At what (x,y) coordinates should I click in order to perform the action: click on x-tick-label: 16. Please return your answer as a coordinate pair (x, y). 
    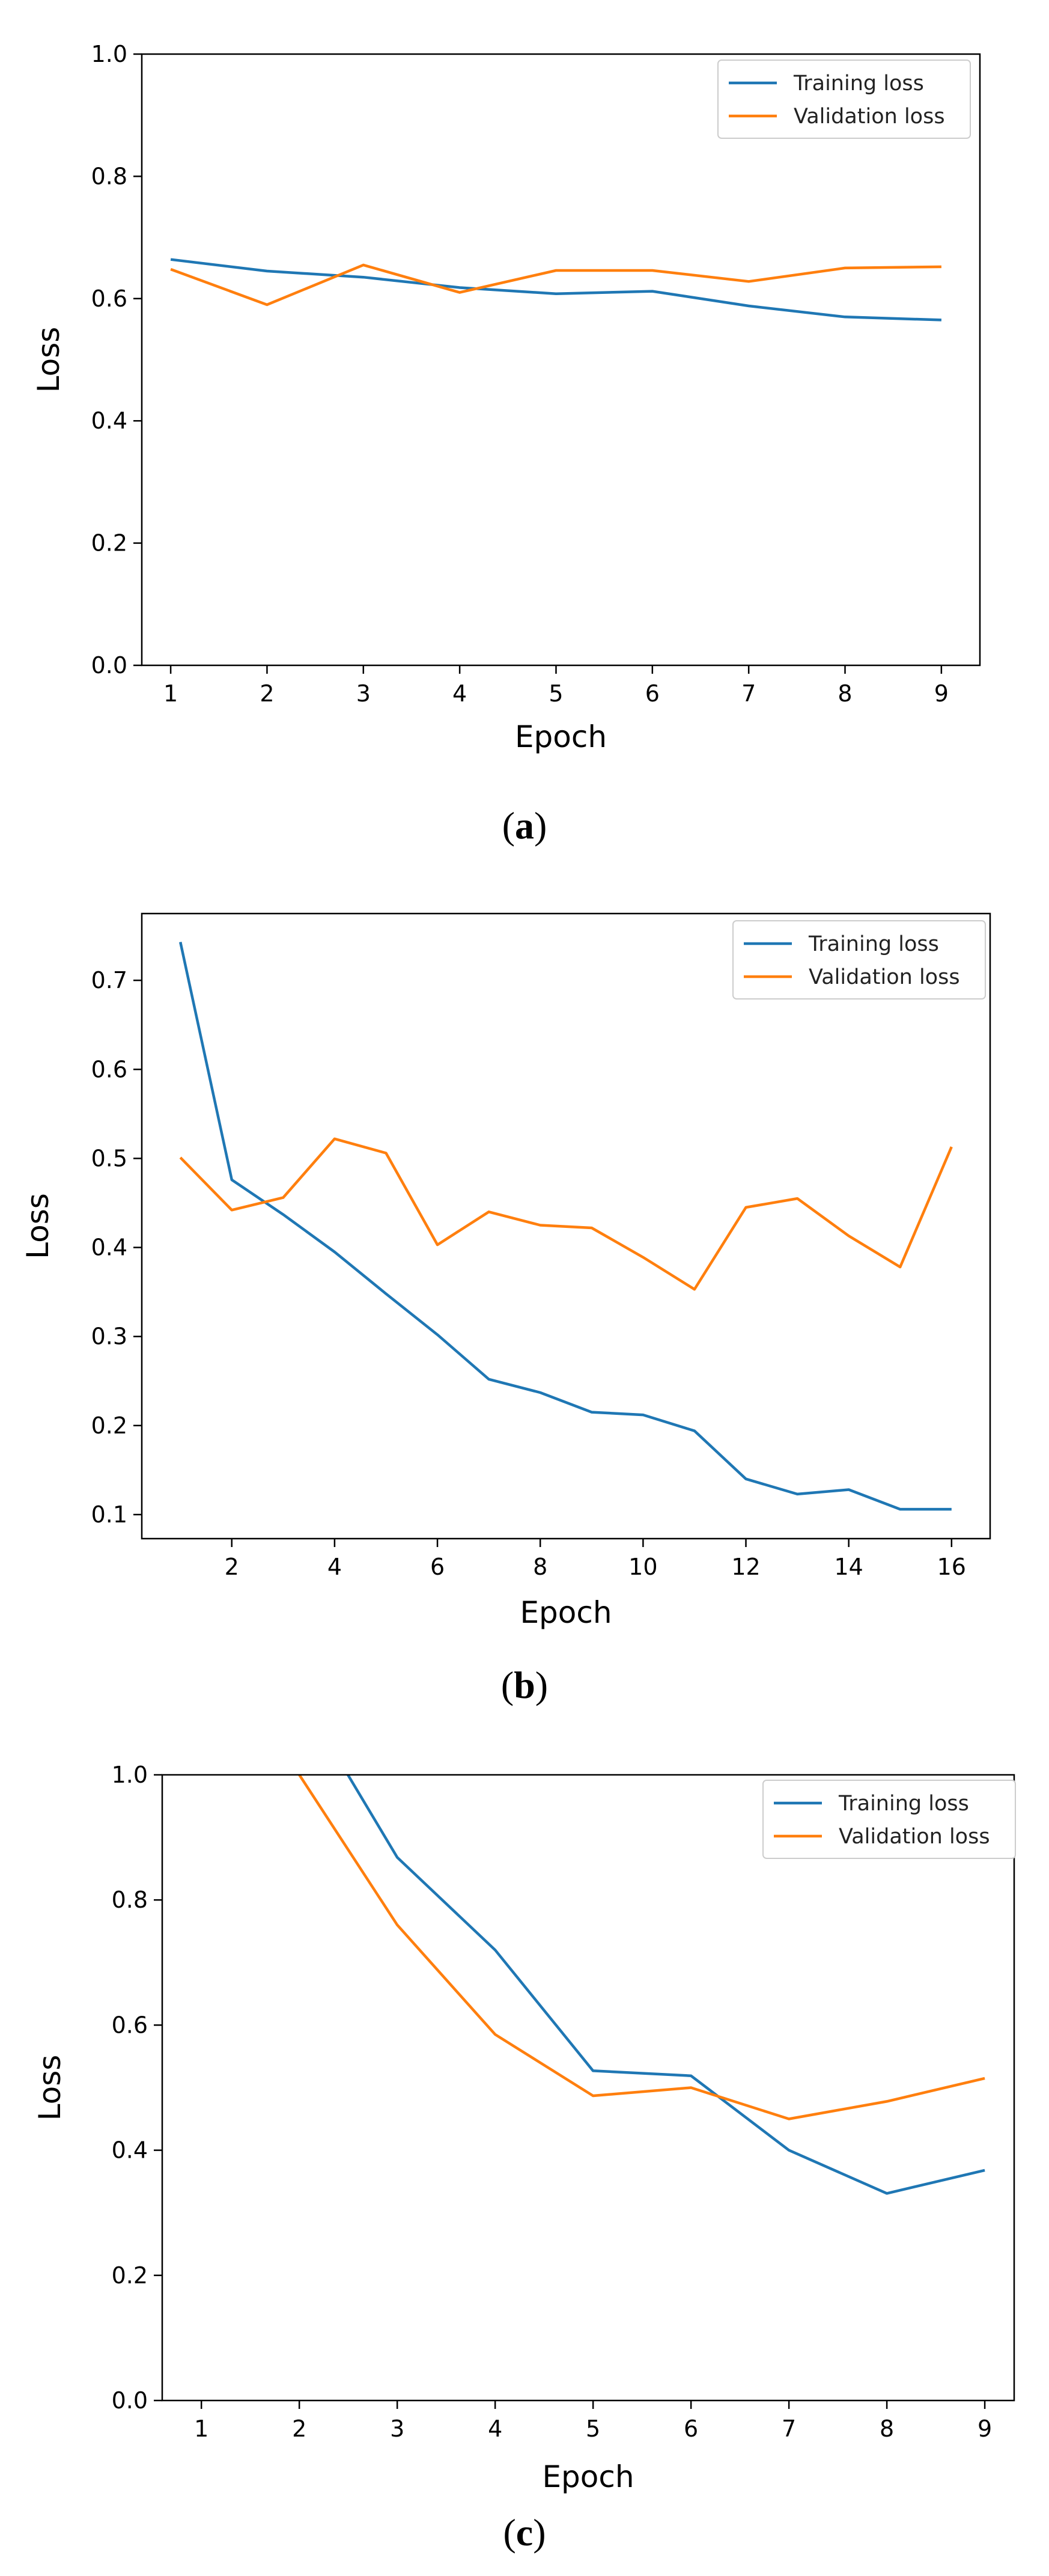
    Looking at the image, I should click on (951, 1567).